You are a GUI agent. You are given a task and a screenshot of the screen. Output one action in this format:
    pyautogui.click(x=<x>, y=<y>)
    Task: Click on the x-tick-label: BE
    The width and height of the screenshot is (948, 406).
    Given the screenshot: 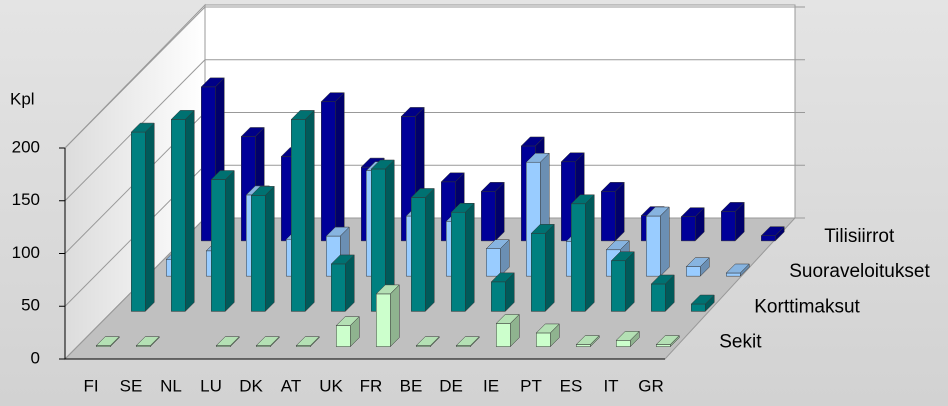 What is the action you would take?
    pyautogui.click(x=411, y=385)
    